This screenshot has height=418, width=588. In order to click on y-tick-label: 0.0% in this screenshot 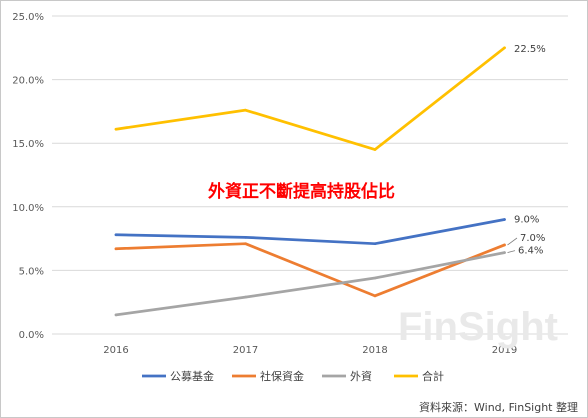, I will do `click(31, 335)`.